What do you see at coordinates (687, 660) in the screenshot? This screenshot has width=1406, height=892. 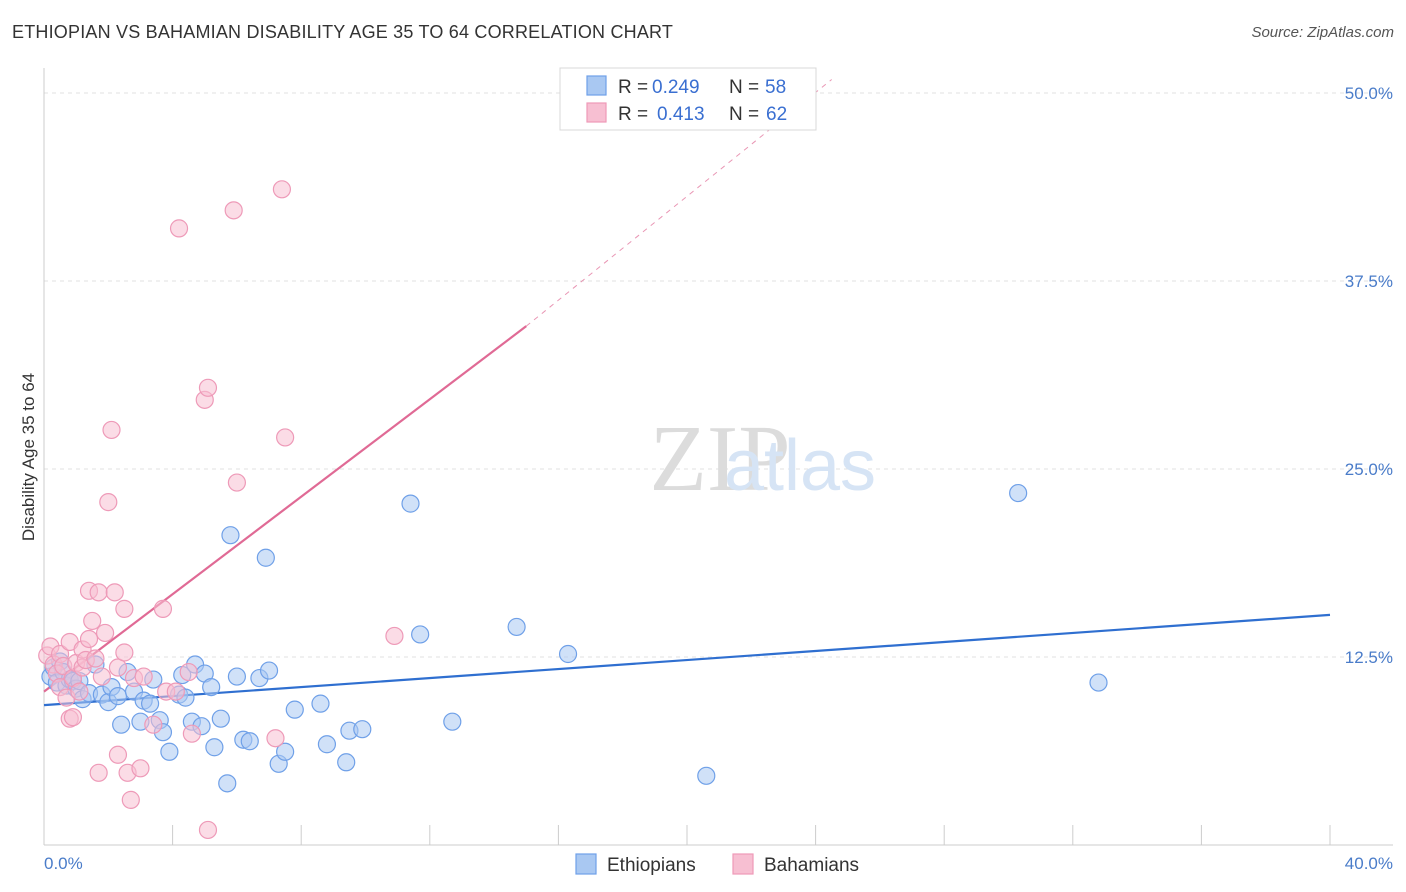 I see `trend-line-ethiopians` at bounding box center [687, 660].